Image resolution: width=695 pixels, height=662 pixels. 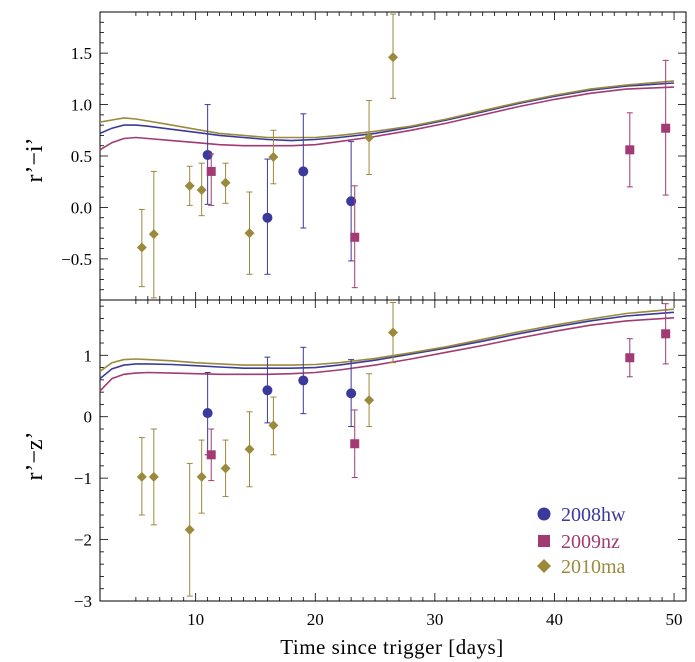 I want to click on x-tick-label: 30, so click(x=434, y=619).